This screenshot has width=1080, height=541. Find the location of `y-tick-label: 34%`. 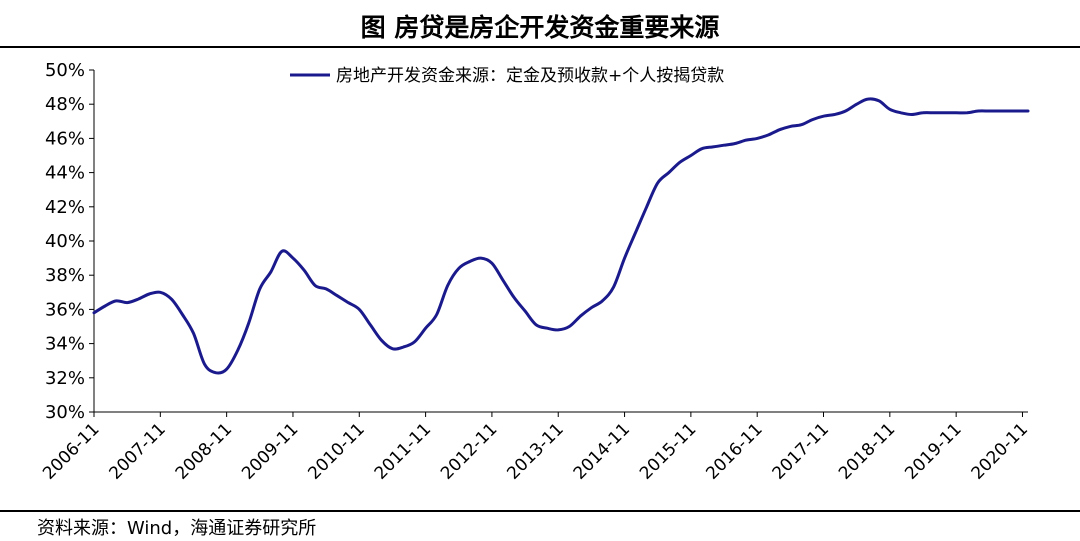

y-tick-label: 34% is located at coordinates (65, 344).